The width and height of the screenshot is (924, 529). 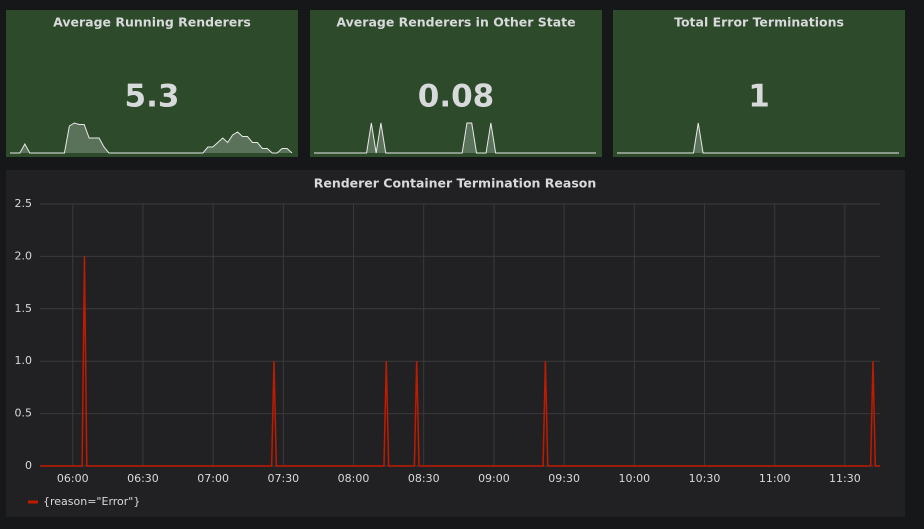 What do you see at coordinates (354, 478) in the screenshot?
I see `x-tick-label: 08:00` at bounding box center [354, 478].